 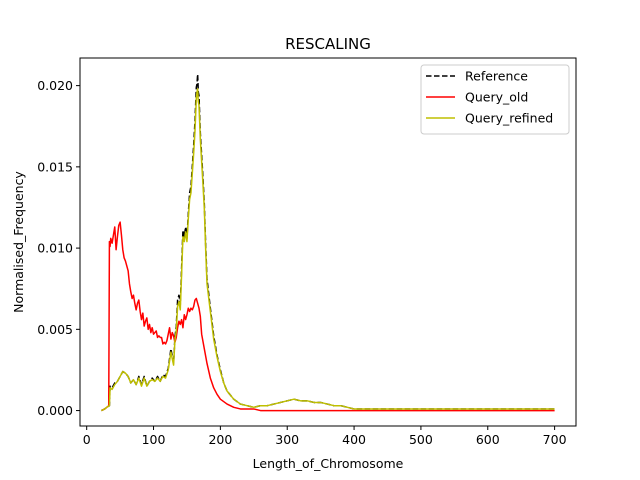 I want to click on legend-label: Query_old, so click(x=496, y=97).